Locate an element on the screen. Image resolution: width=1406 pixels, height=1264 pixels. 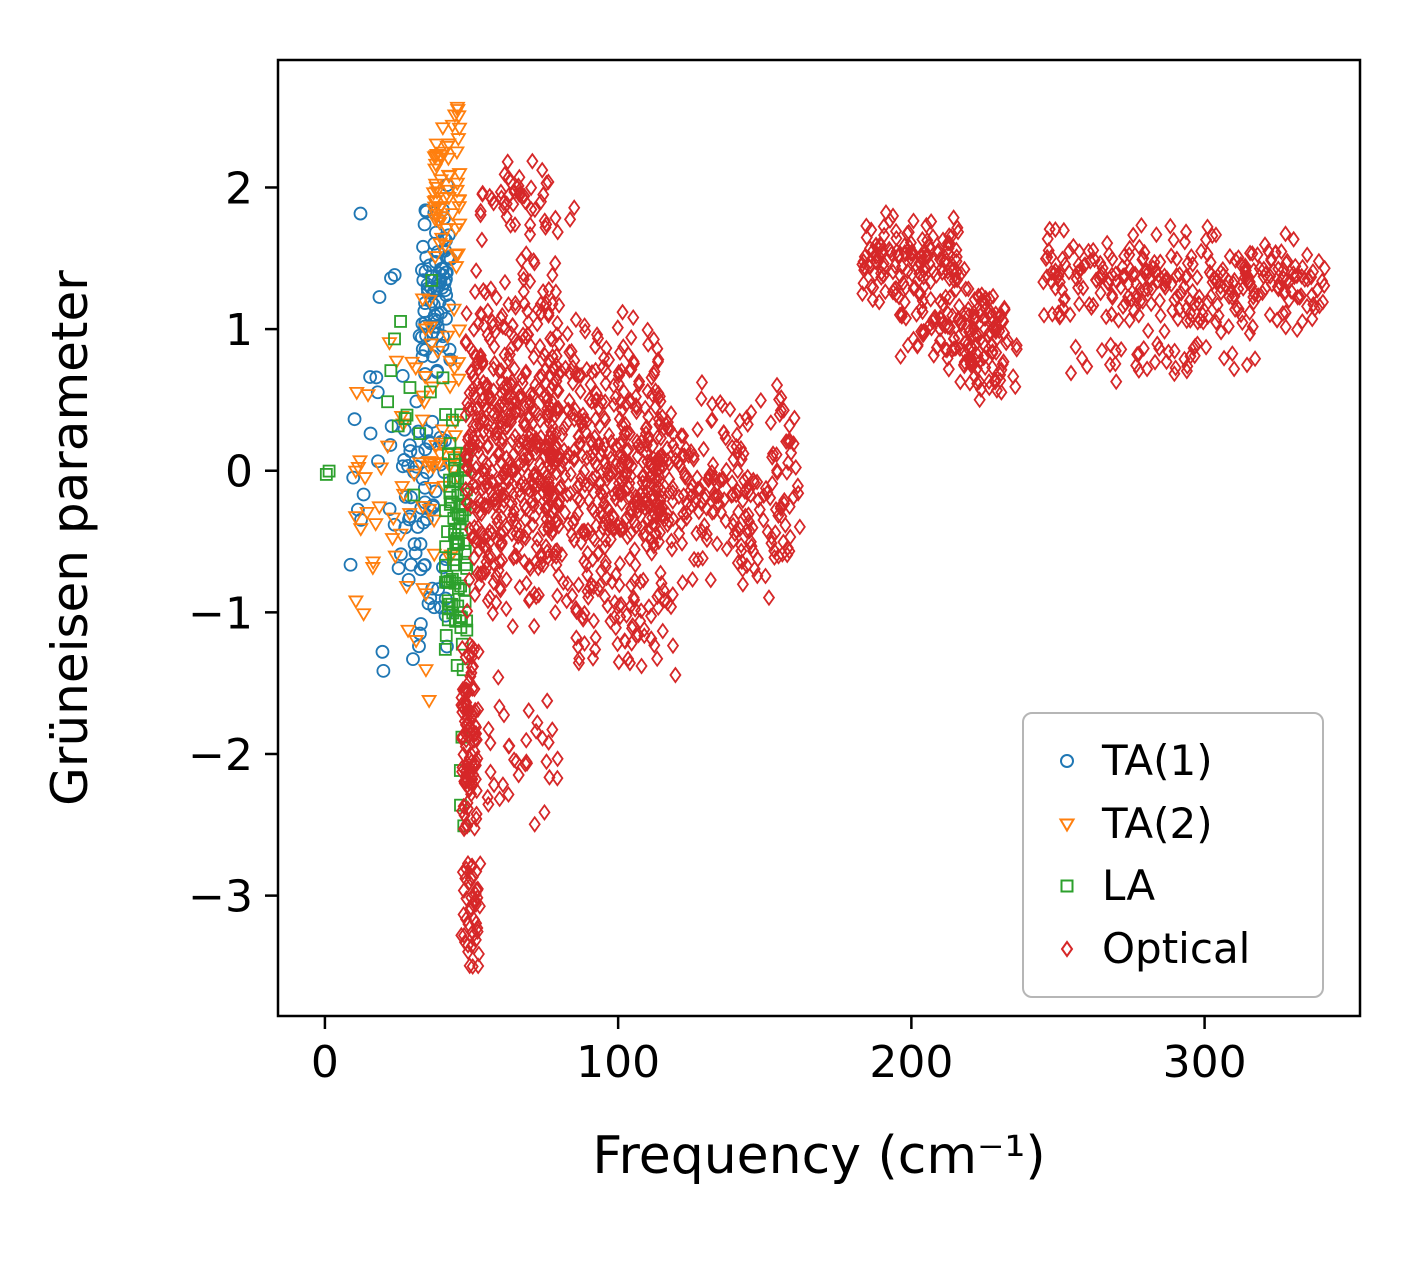
optical-diamond-marker-icon is located at coordinates (1067, 949).